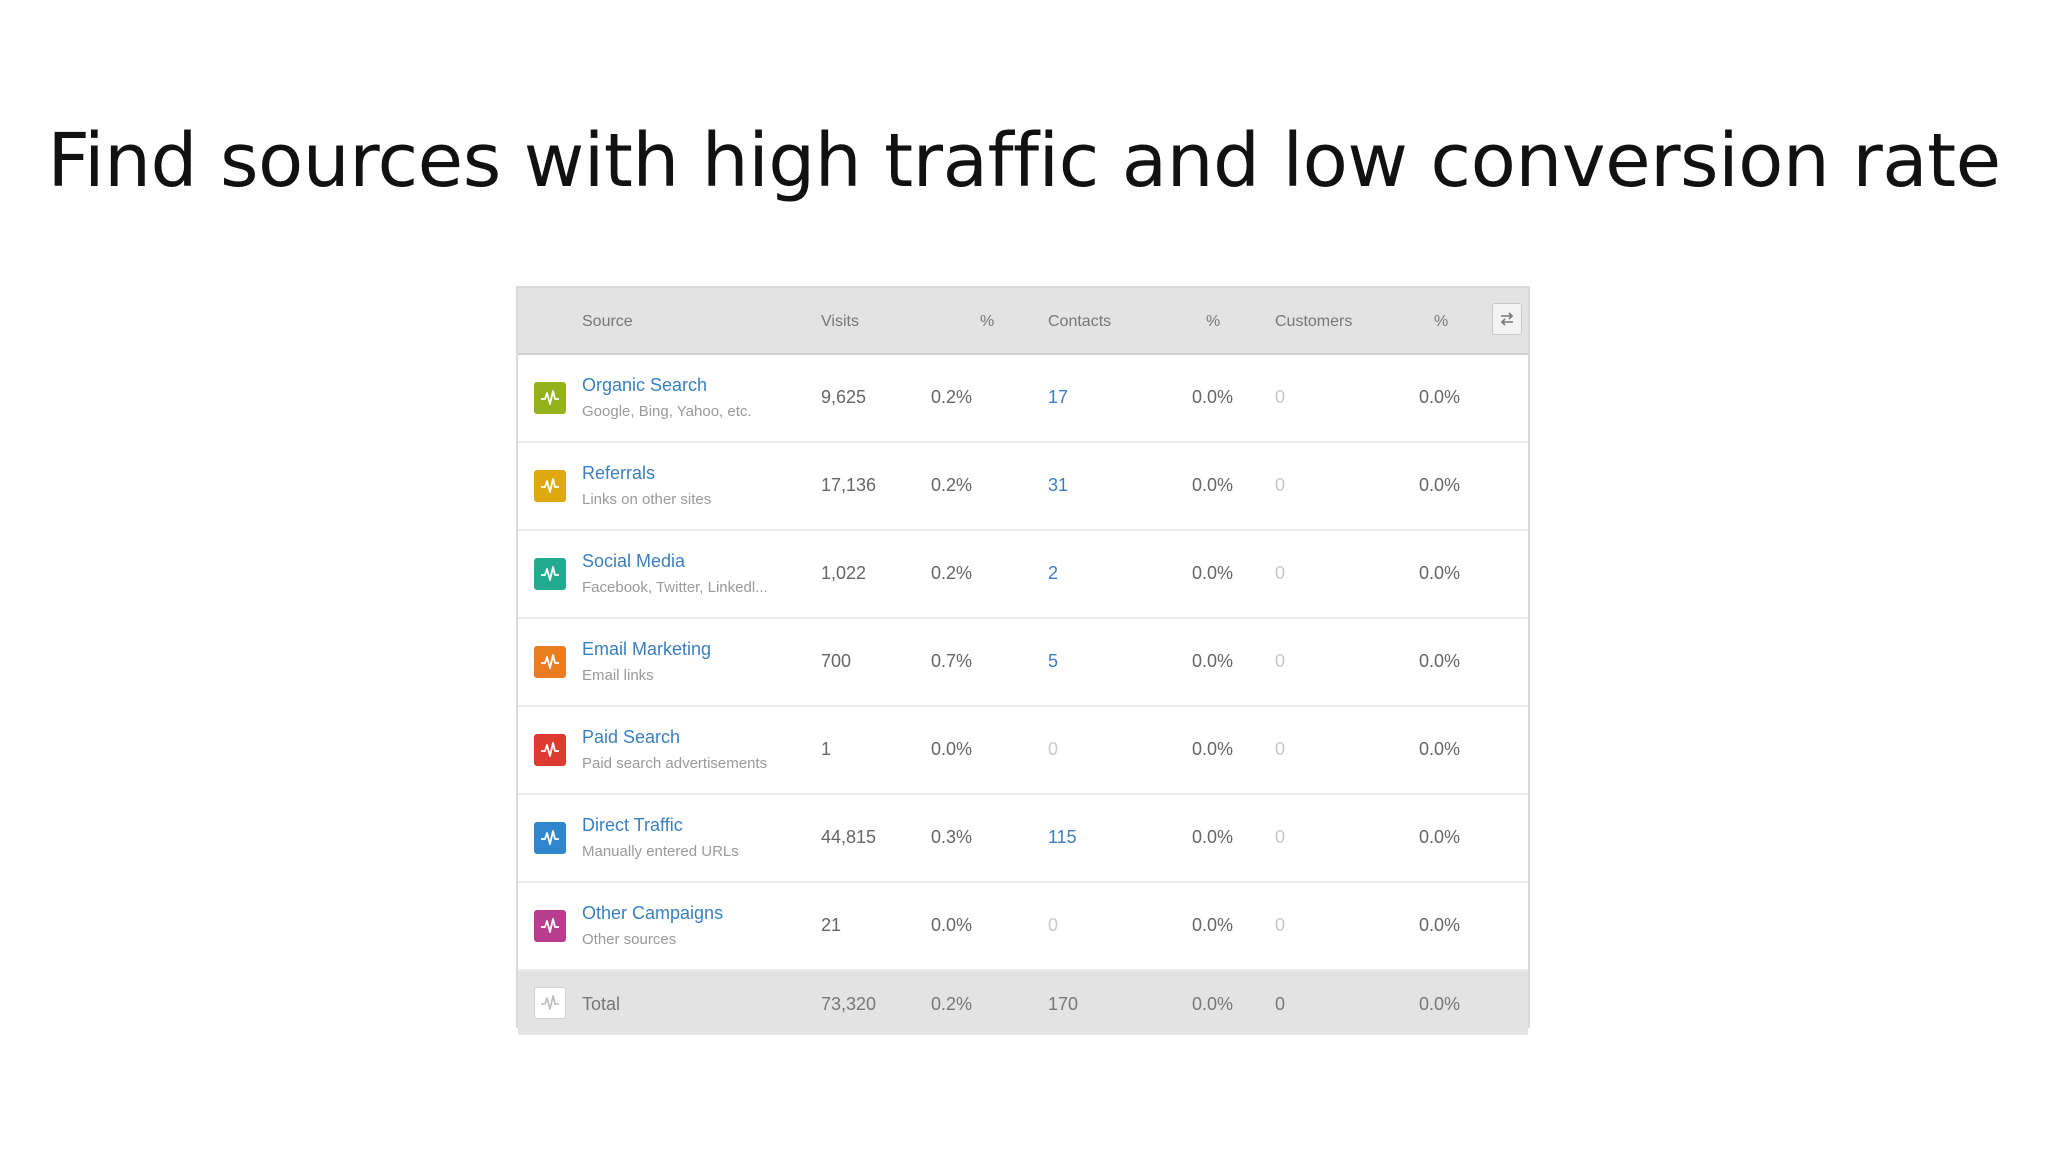 This screenshot has height=1152, width=2048. Describe the element at coordinates (647, 649) in the screenshot. I see `source-name-link: Email Marketing` at that location.